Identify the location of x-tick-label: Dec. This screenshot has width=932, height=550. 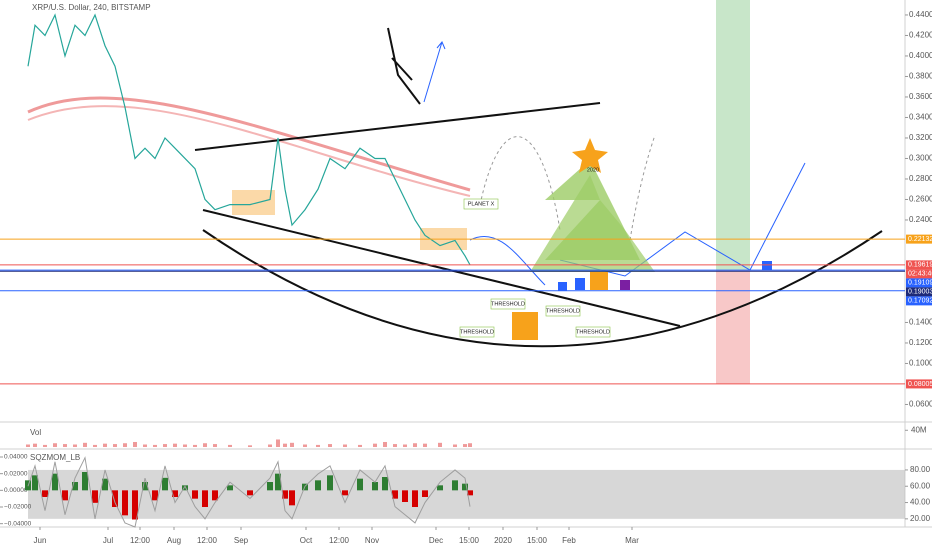
(436, 540).